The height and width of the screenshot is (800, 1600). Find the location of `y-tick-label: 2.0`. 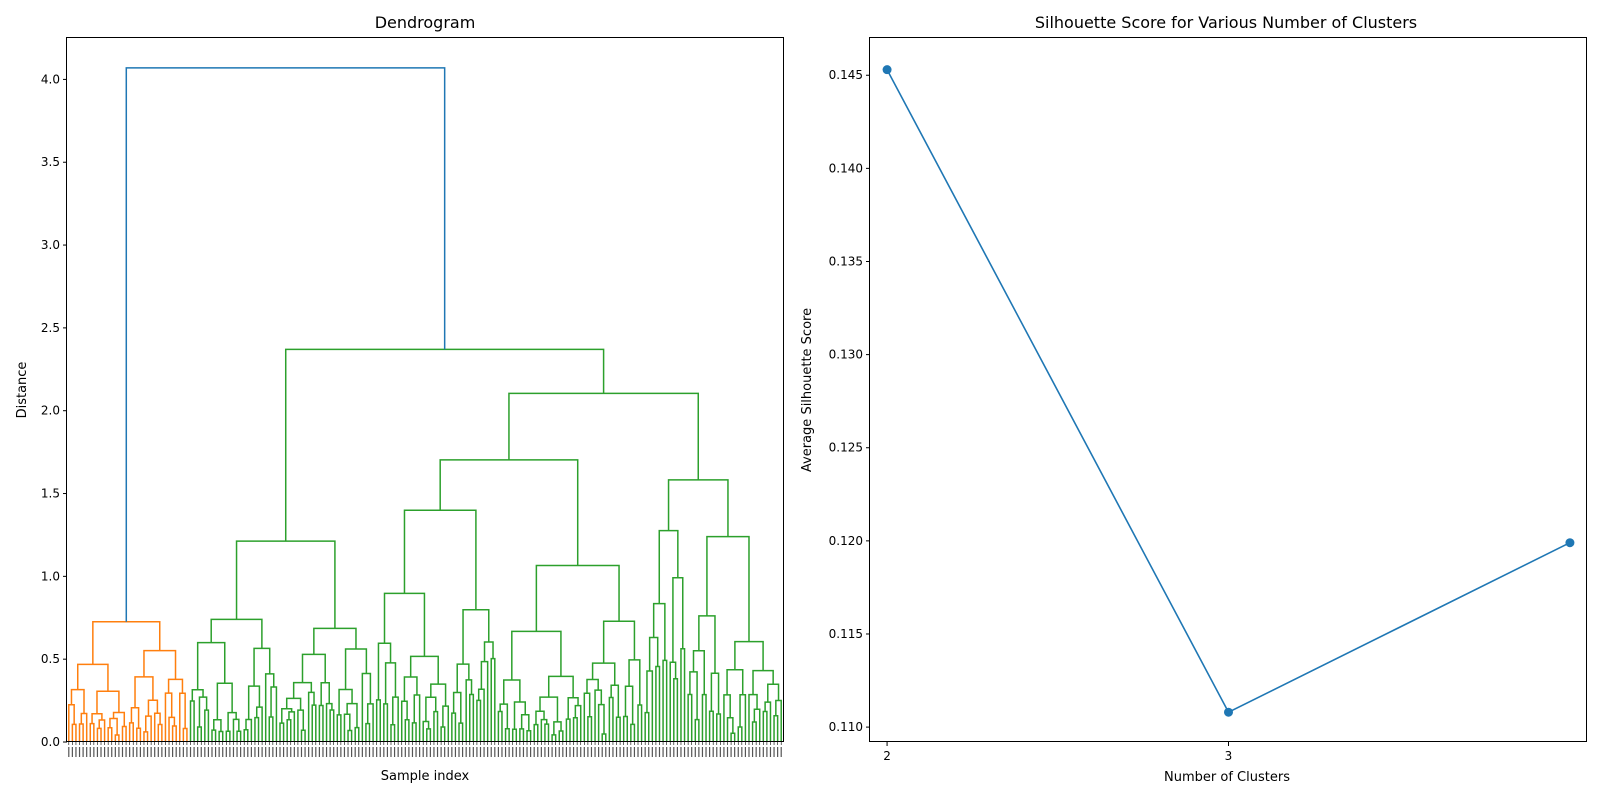

y-tick-label: 2.0 is located at coordinates (50, 411).